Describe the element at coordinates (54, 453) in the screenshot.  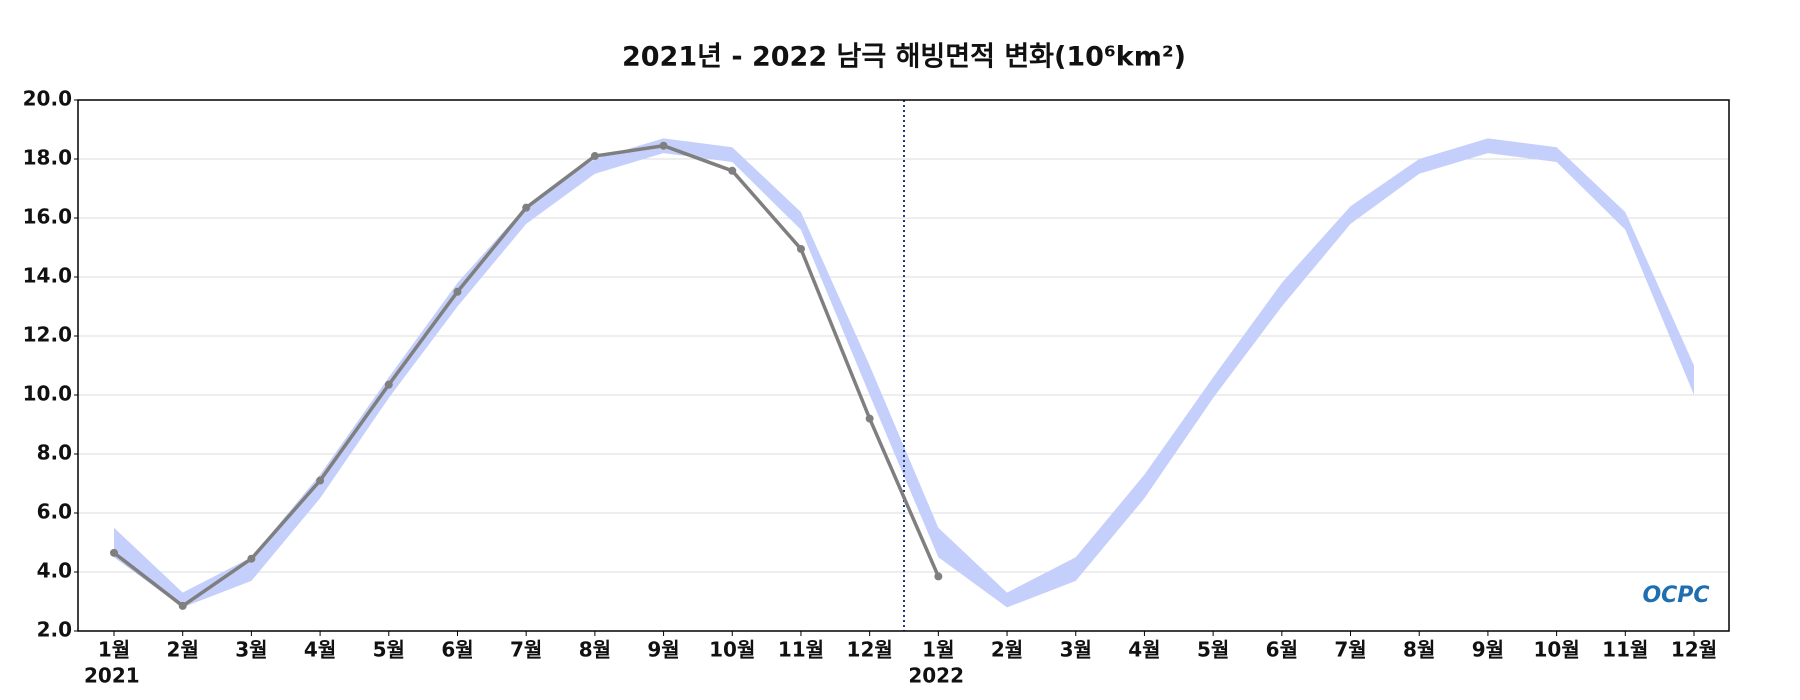
I see `y-tick-label: 8.0` at that location.